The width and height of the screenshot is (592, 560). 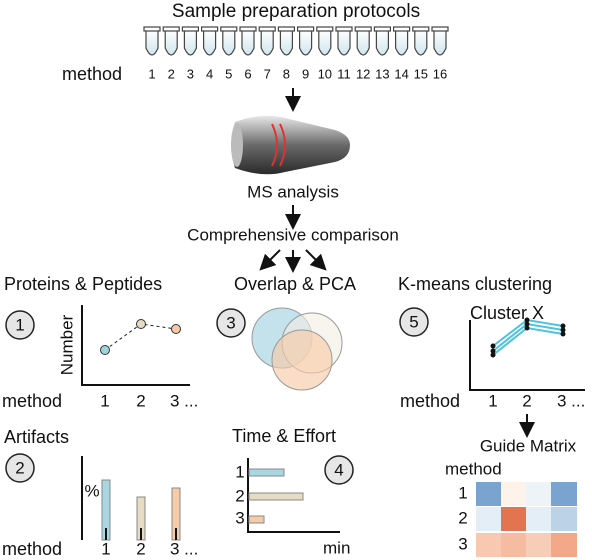 What do you see at coordinates (286, 73) in the screenshot?
I see `method-number: 8` at bounding box center [286, 73].